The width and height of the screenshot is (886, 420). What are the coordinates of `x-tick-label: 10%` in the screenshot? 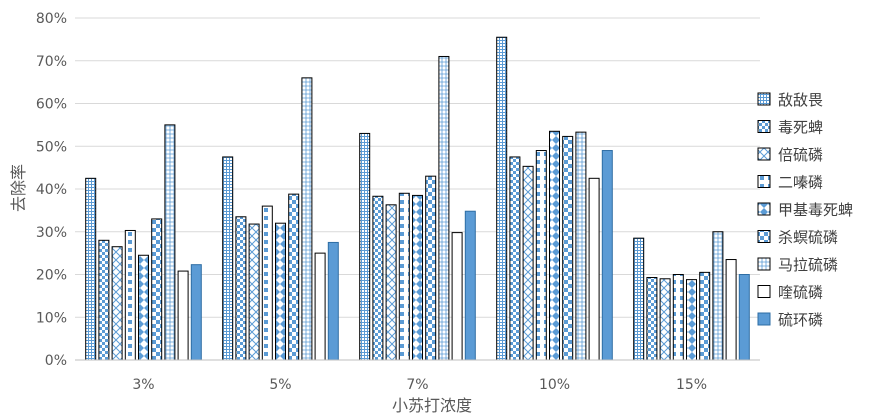 It's located at (554, 385).